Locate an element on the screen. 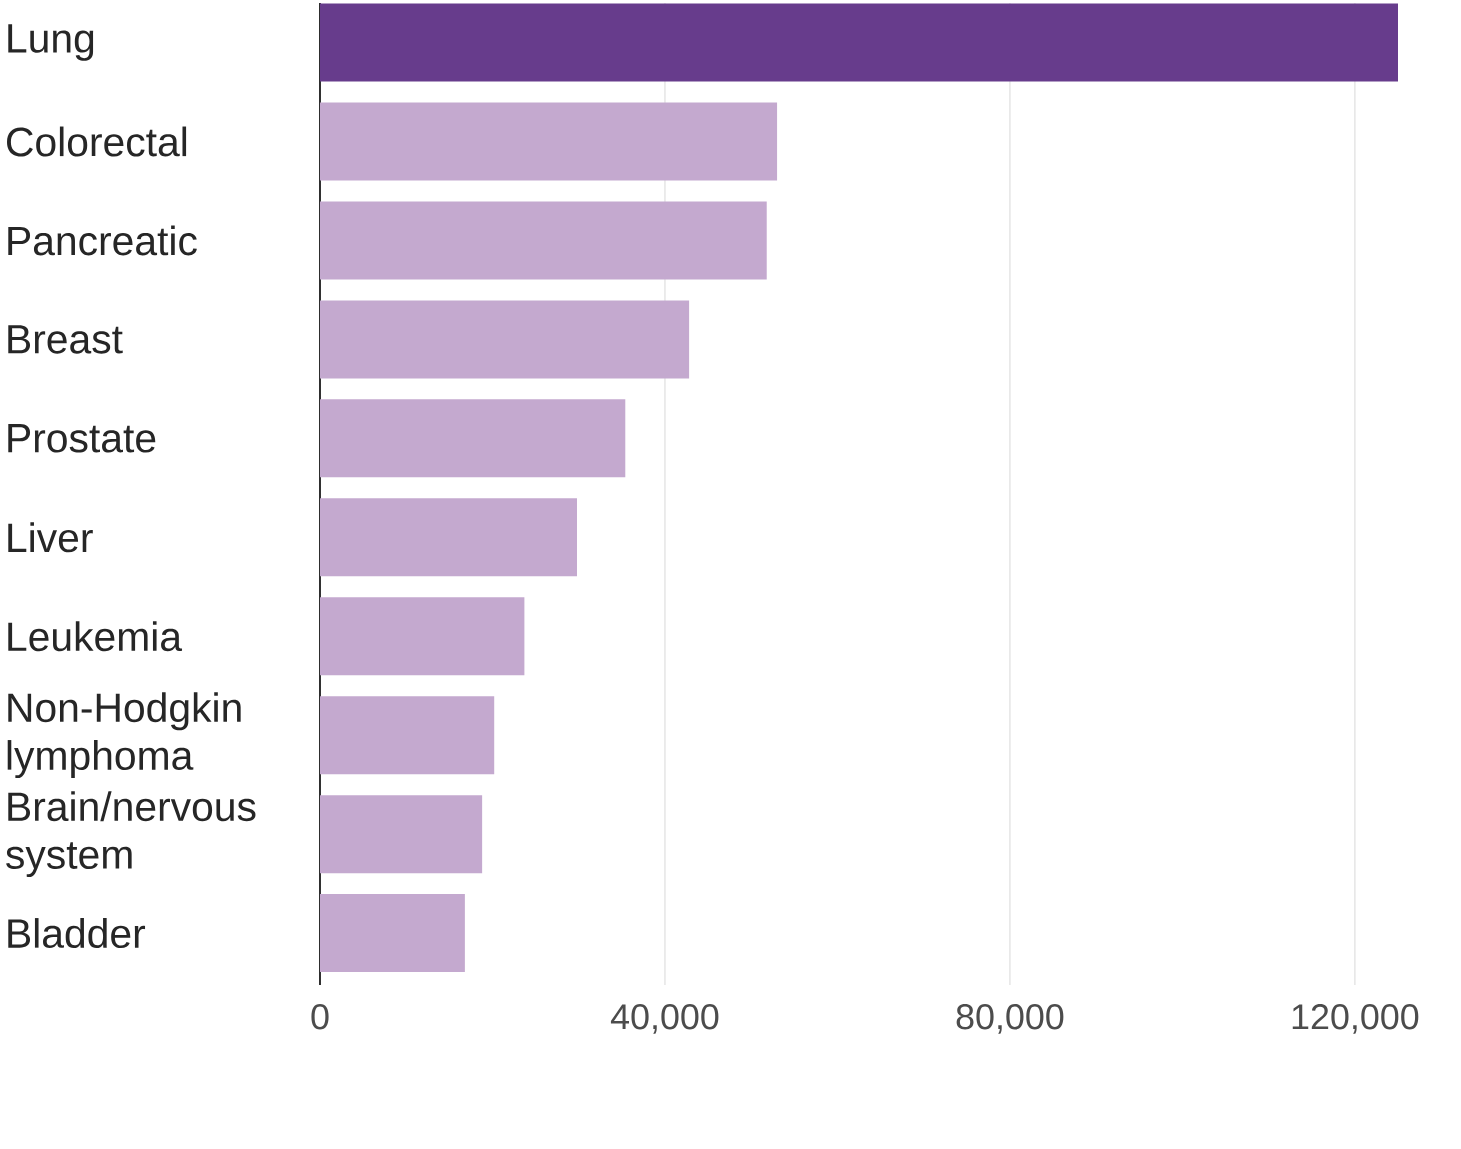 Image resolution: width=1461 pixels, height=1149 pixels. x-tick-label: 40,000 is located at coordinates (664, 1019).